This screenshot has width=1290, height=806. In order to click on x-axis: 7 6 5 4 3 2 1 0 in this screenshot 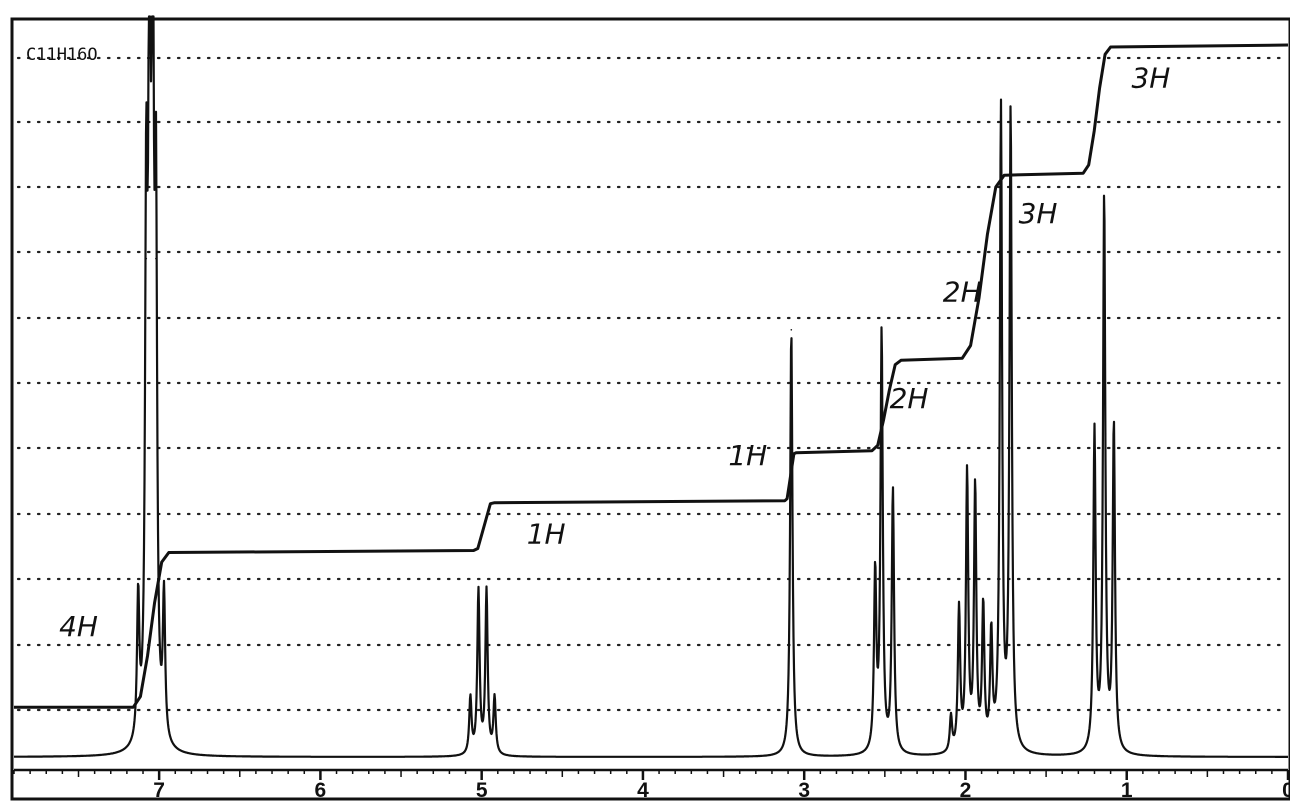, I will do `click(651, 785)`.